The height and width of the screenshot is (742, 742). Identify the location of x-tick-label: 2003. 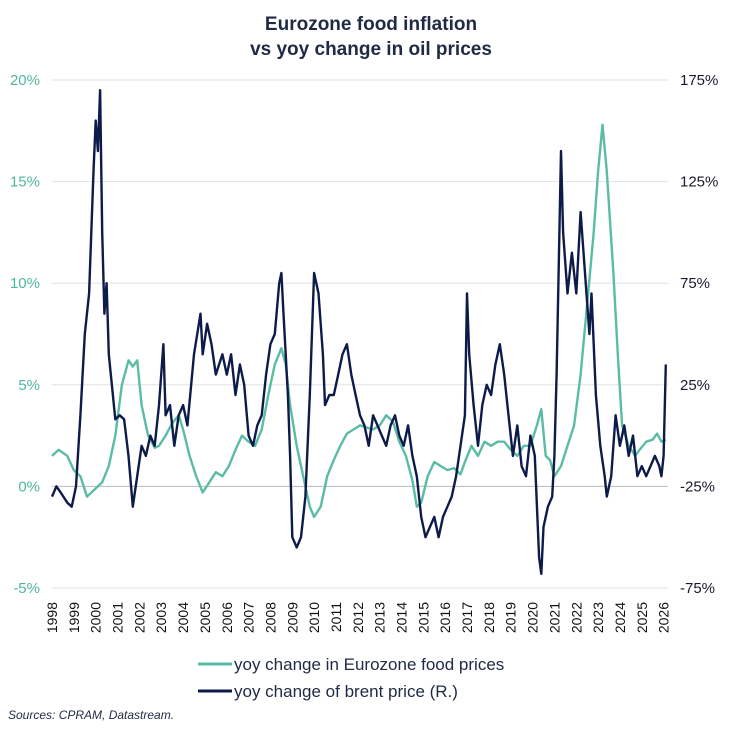
(161, 617).